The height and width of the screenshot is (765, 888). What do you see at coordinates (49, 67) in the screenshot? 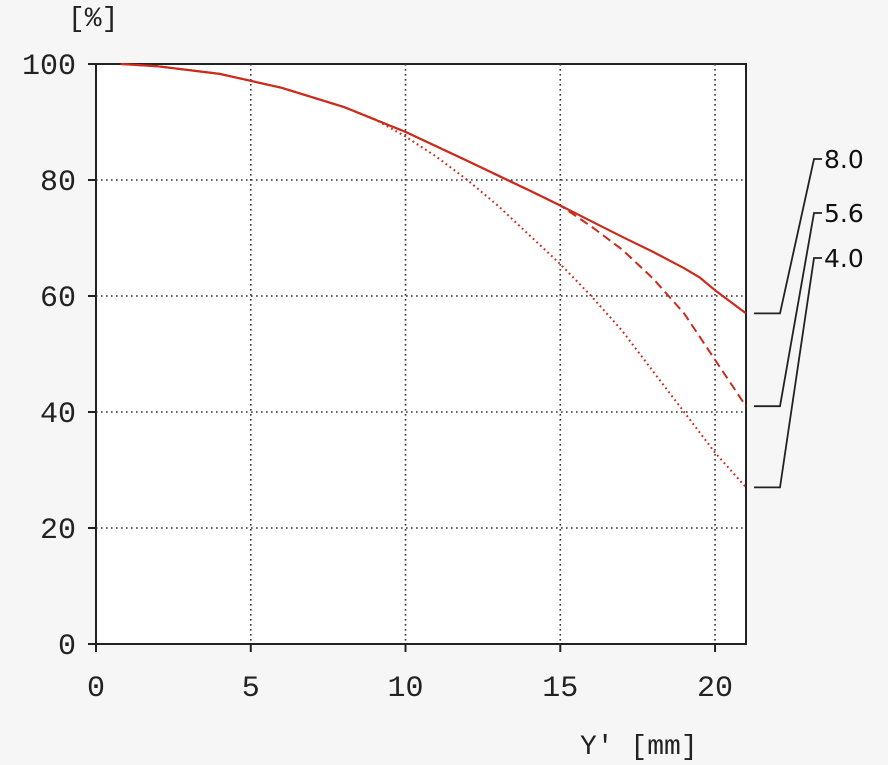
I see `y-tick-label: 100` at bounding box center [49, 67].